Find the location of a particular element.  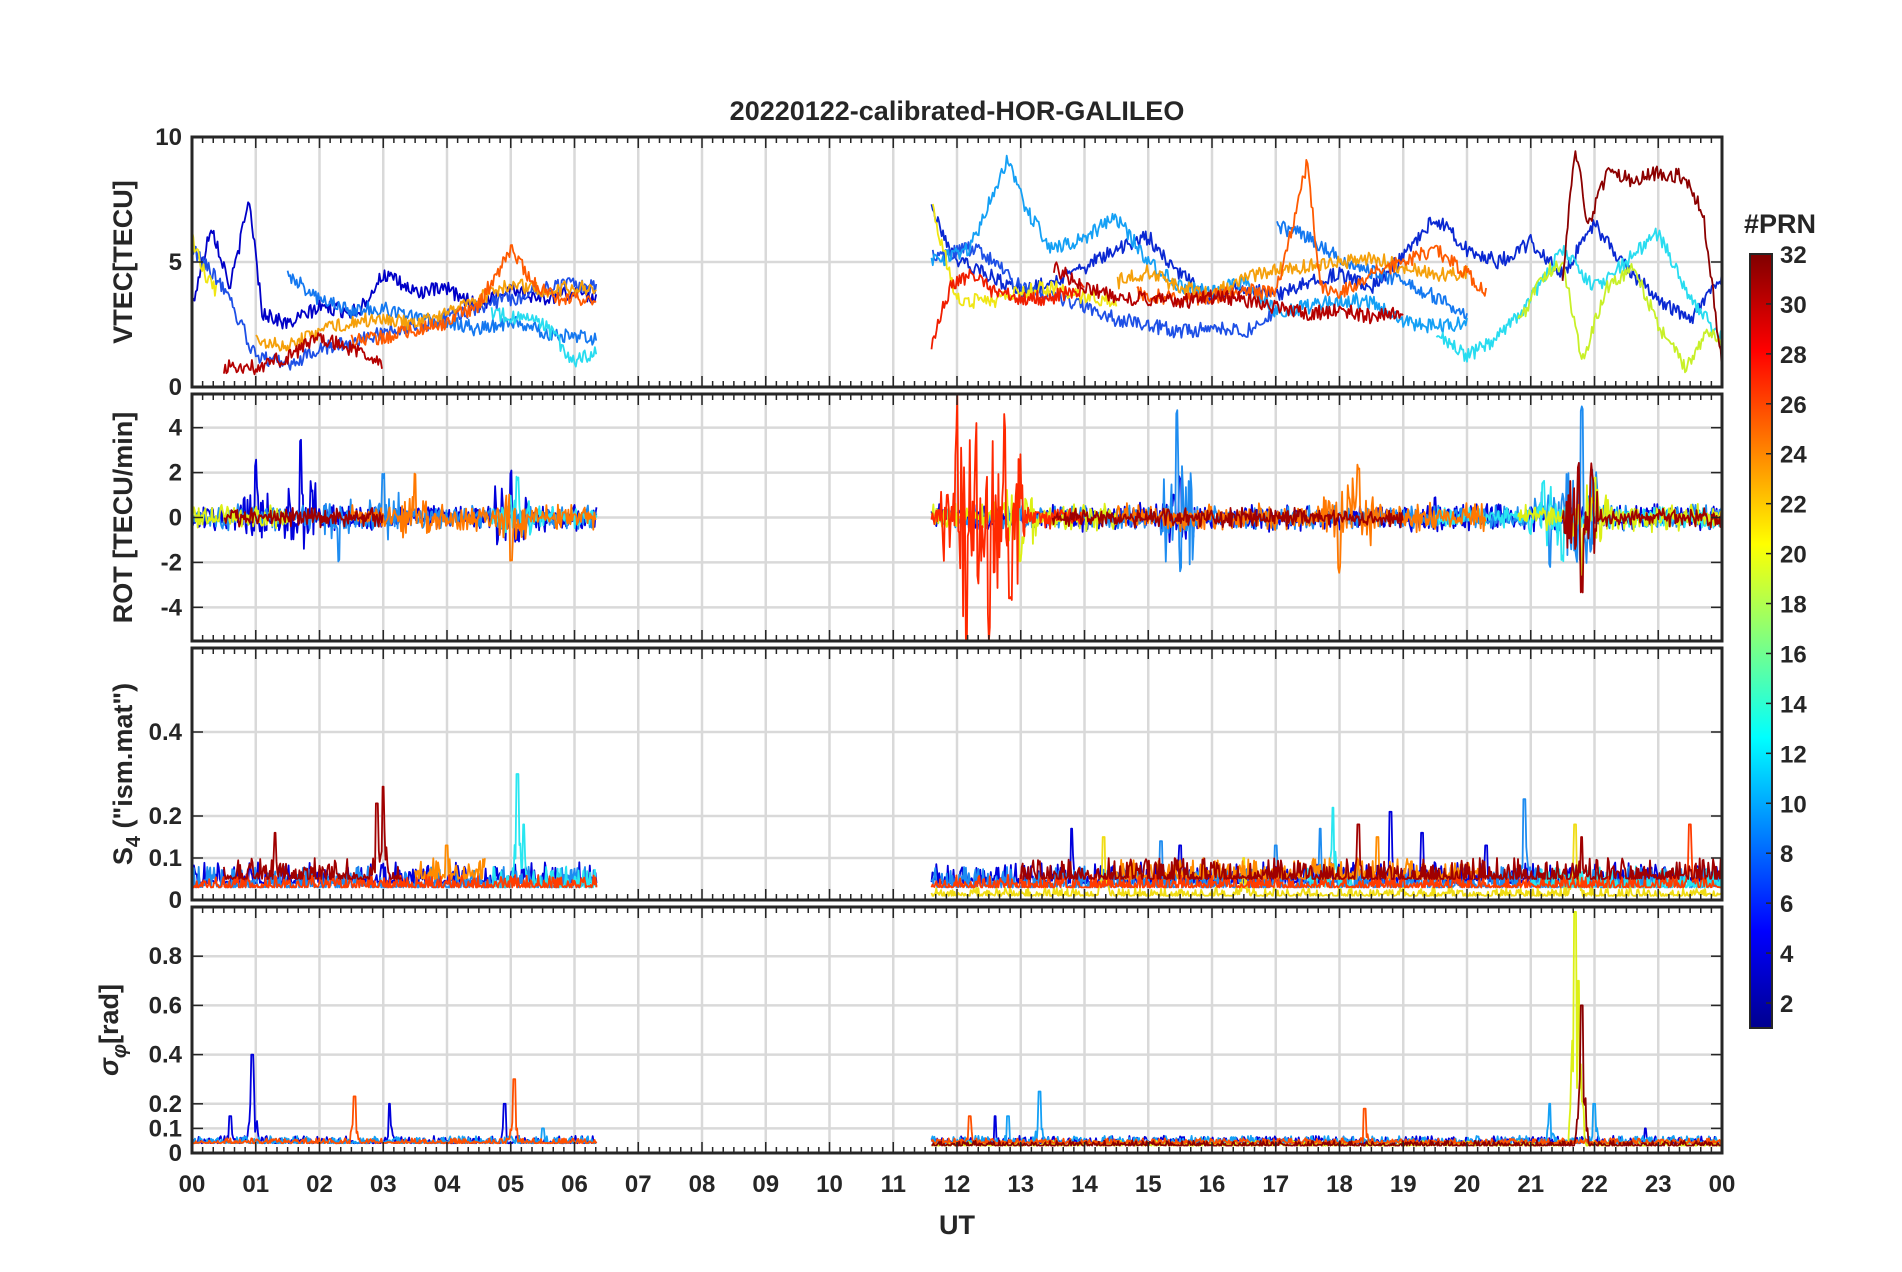

colorbar-tick-label: 24 is located at coordinates (1793, 455).